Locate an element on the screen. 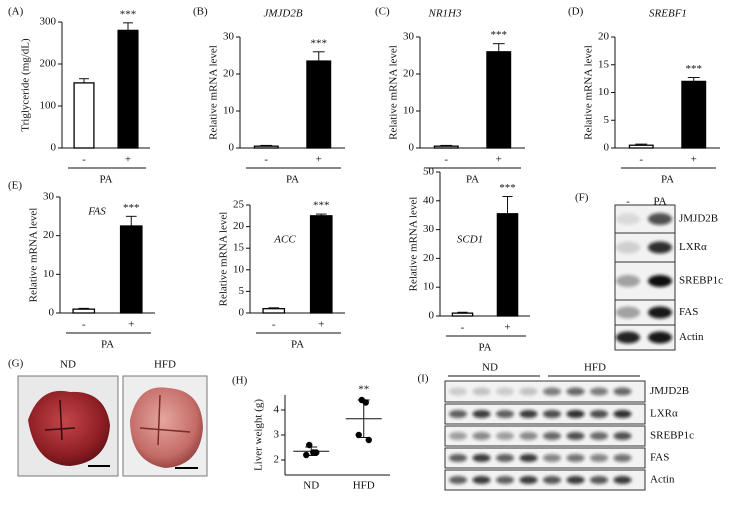 The height and width of the screenshot is (505, 739). panel-label: (F) is located at coordinates (582, 198).